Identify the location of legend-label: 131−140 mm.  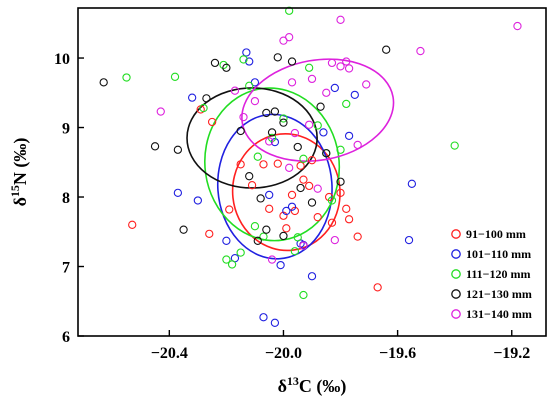
(499, 314).